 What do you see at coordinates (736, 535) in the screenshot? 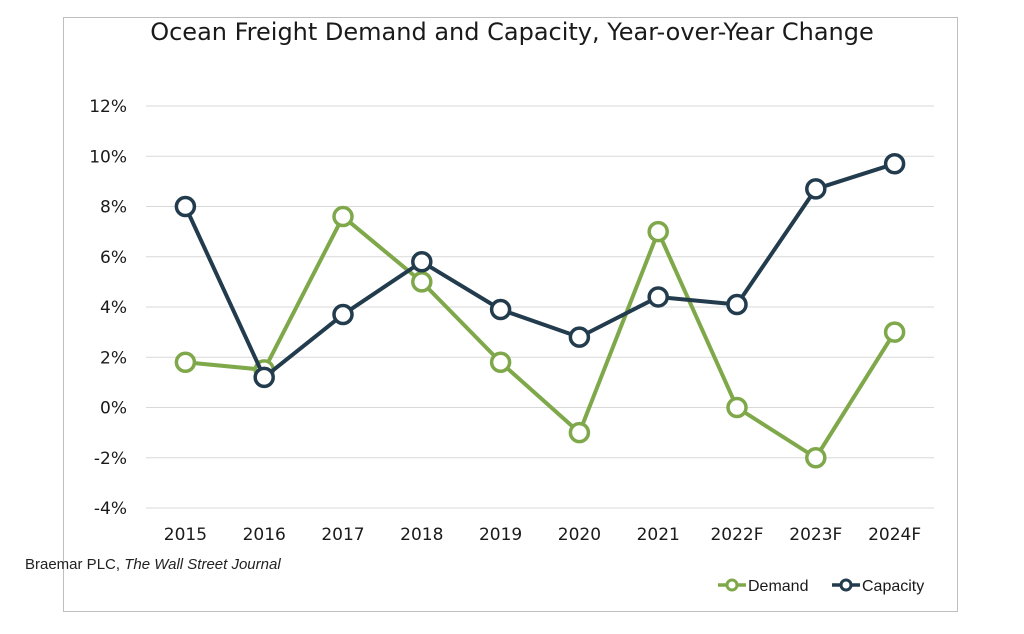
I see `x-tick-label: 2022F` at bounding box center [736, 535].